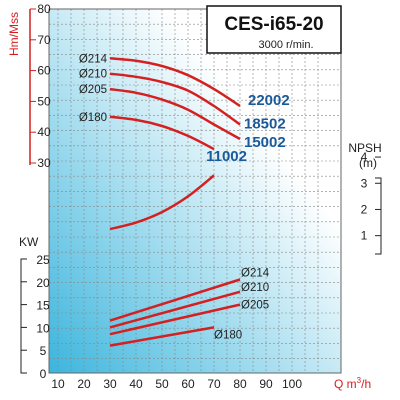 This screenshot has height=400, width=400. I want to click on speed-label: 3000 r/min., so click(285, 45).